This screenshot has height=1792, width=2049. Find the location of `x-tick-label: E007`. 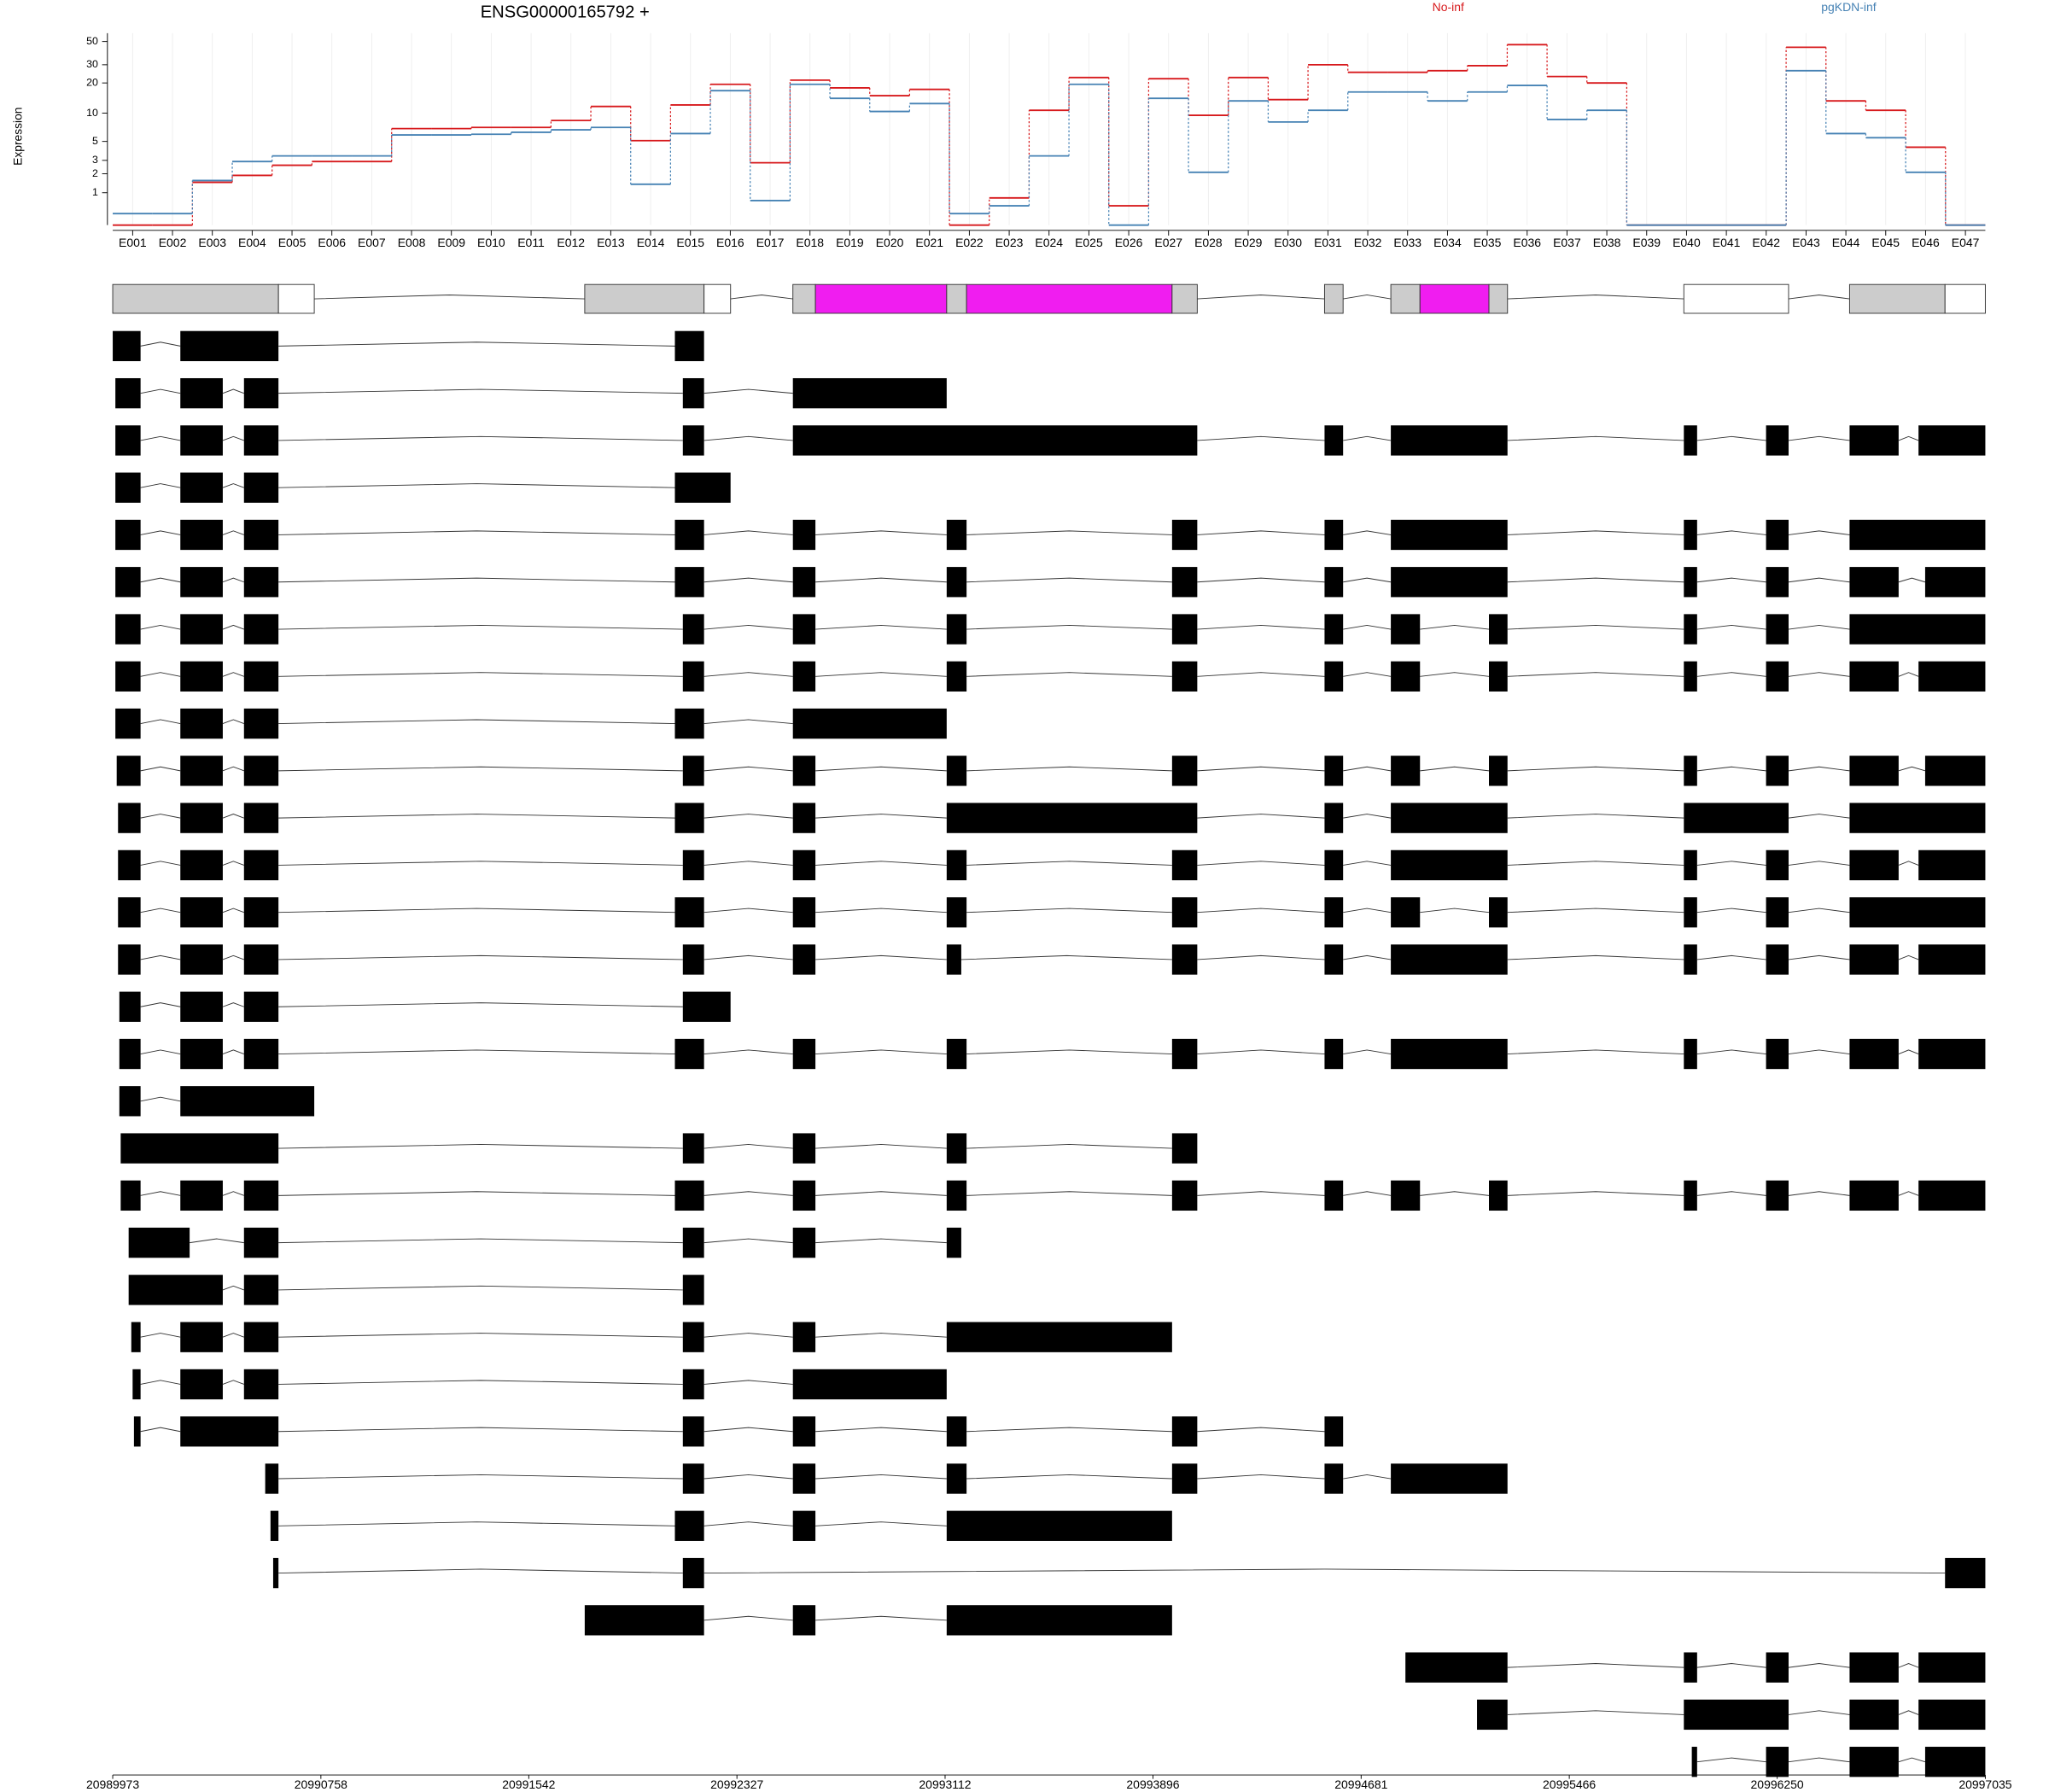

x-tick-label: E007 is located at coordinates (372, 242).